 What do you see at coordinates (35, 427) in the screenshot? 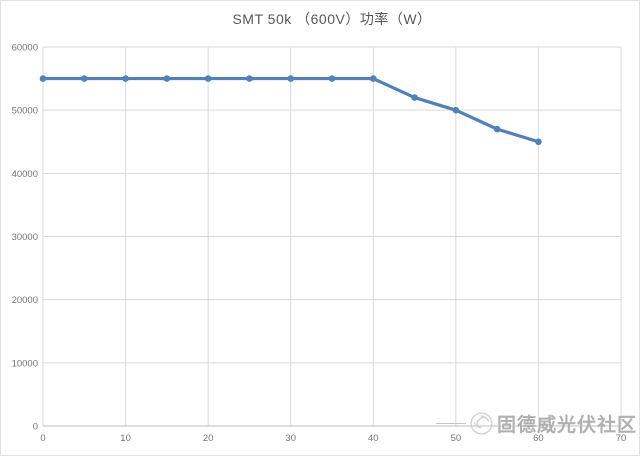
I see `y-tick-label: 0` at bounding box center [35, 427].